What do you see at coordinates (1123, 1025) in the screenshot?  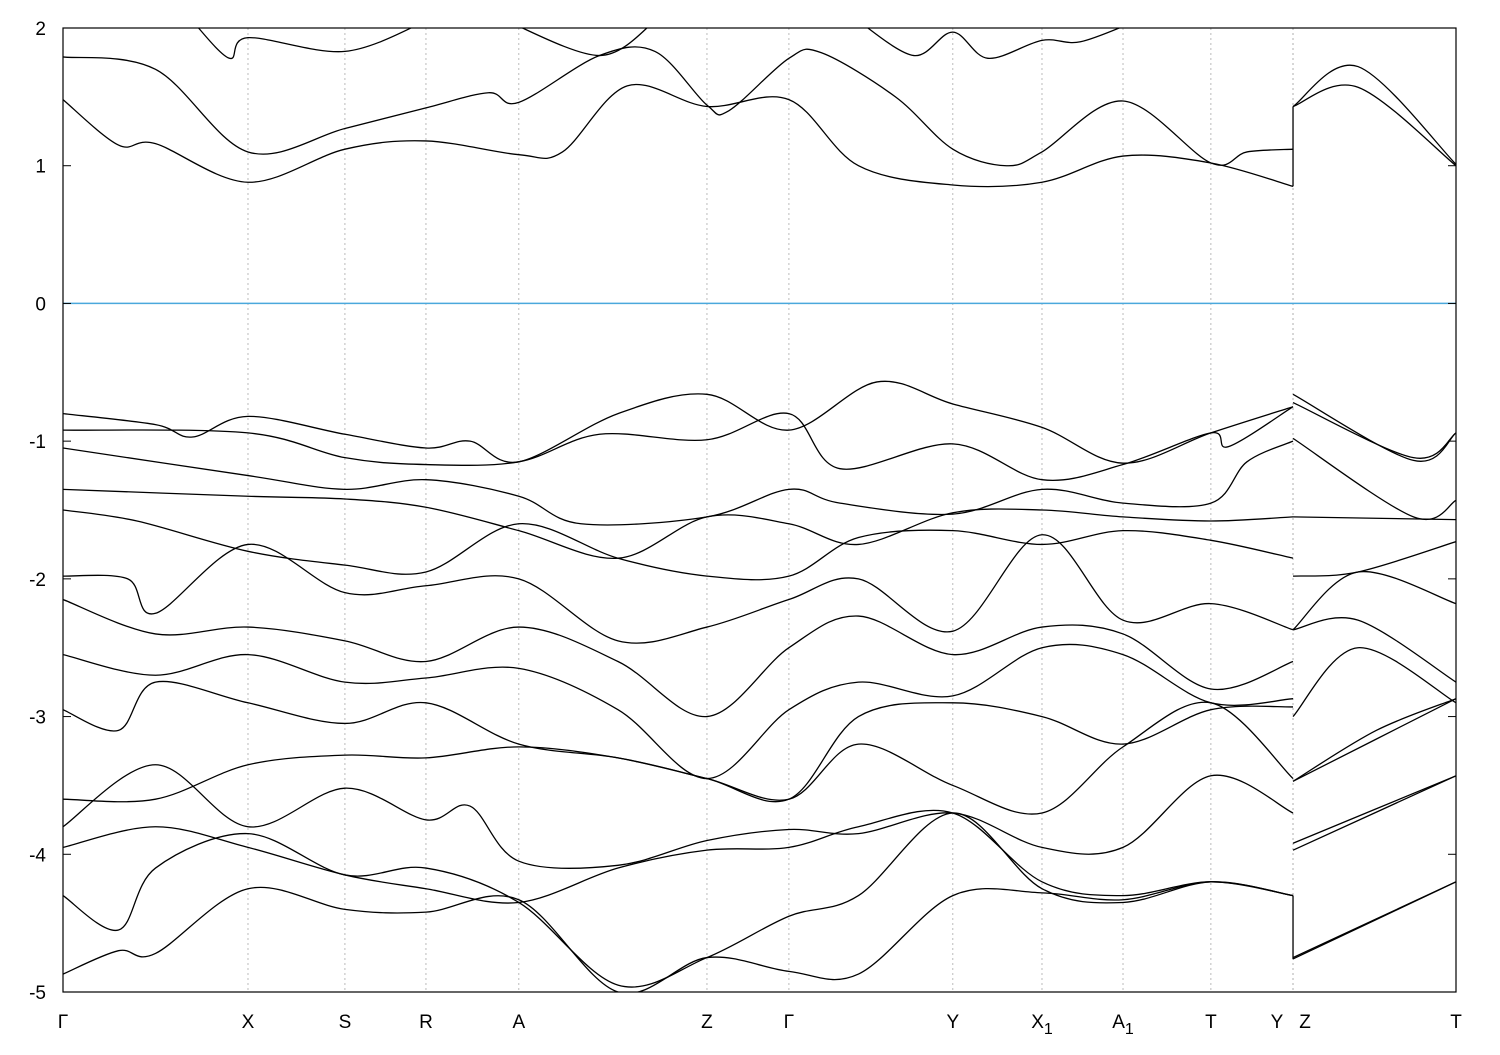 I see `x-tick-label: A1` at bounding box center [1123, 1025].